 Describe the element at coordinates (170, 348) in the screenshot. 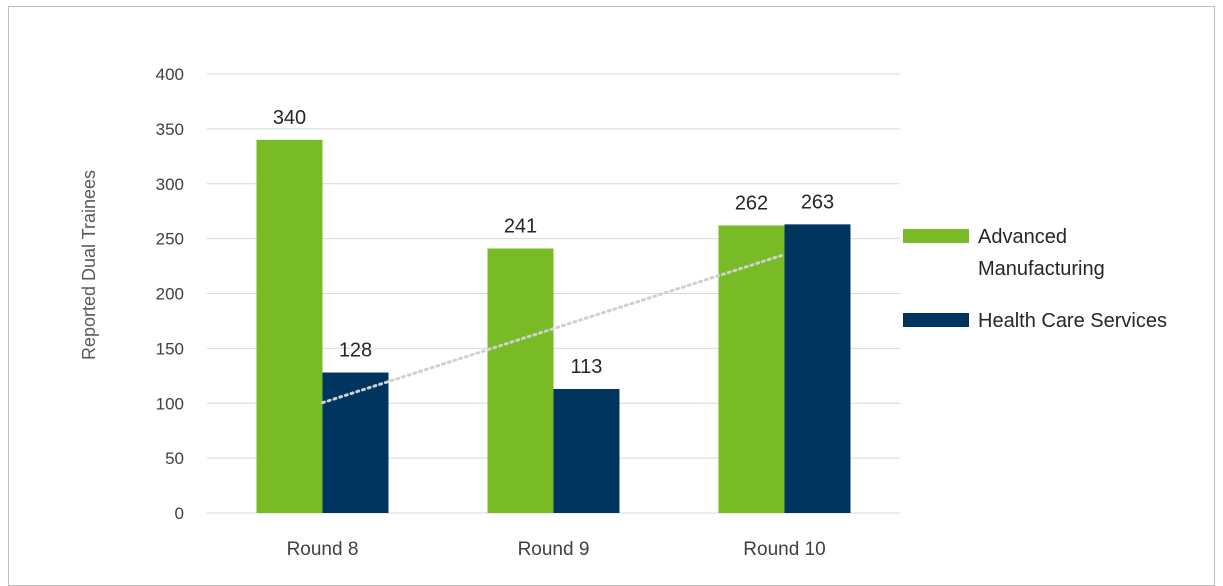

I see `y-tick-label: 150` at that location.